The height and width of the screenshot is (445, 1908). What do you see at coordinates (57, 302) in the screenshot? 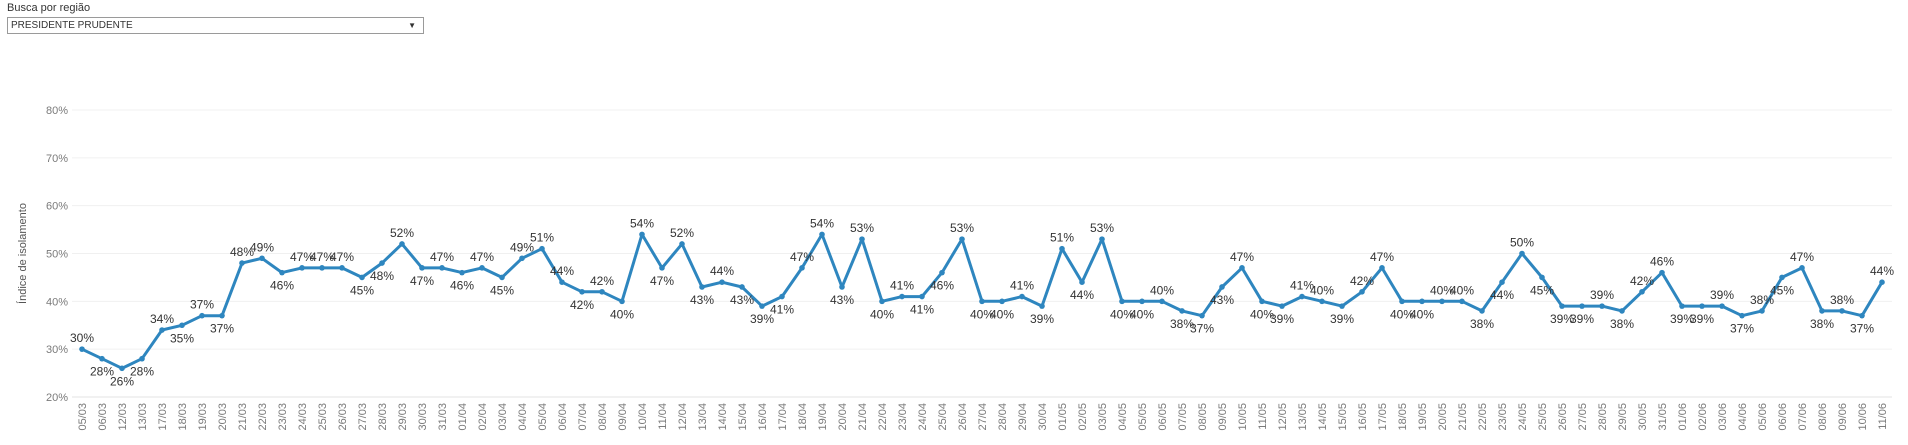
I see `y-tick-label: 40%` at bounding box center [57, 302].